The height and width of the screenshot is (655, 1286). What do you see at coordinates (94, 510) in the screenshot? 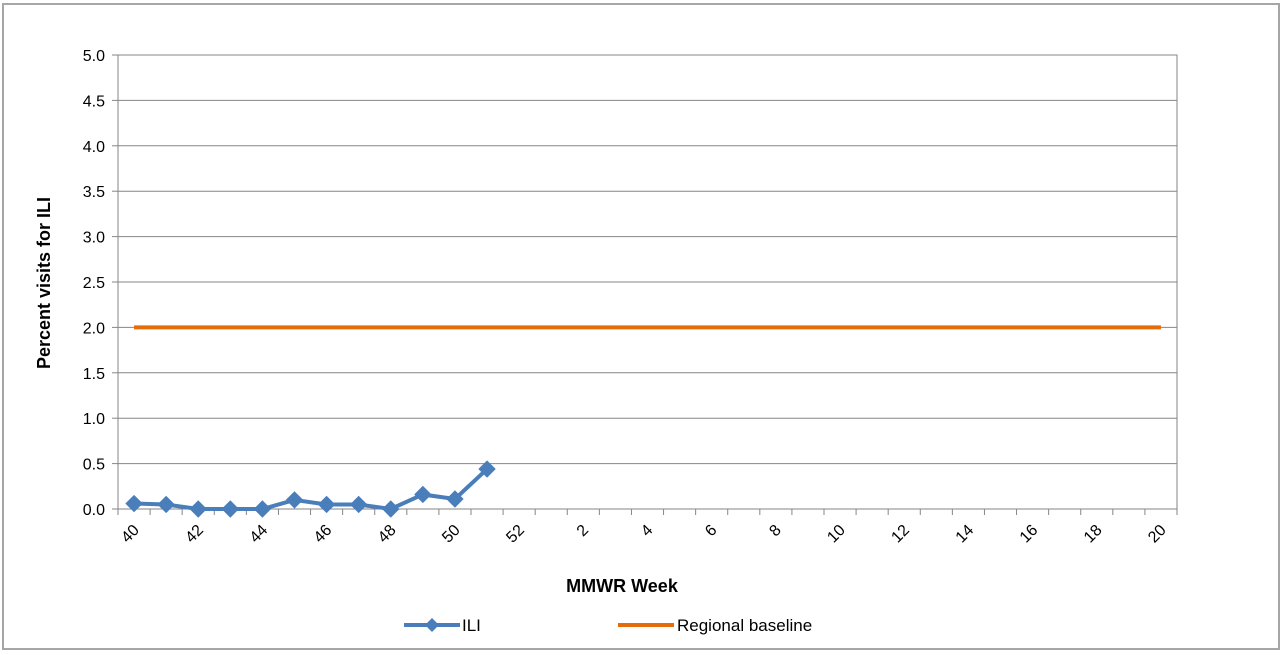
I see `y-tick-label: 0.0` at bounding box center [94, 510].